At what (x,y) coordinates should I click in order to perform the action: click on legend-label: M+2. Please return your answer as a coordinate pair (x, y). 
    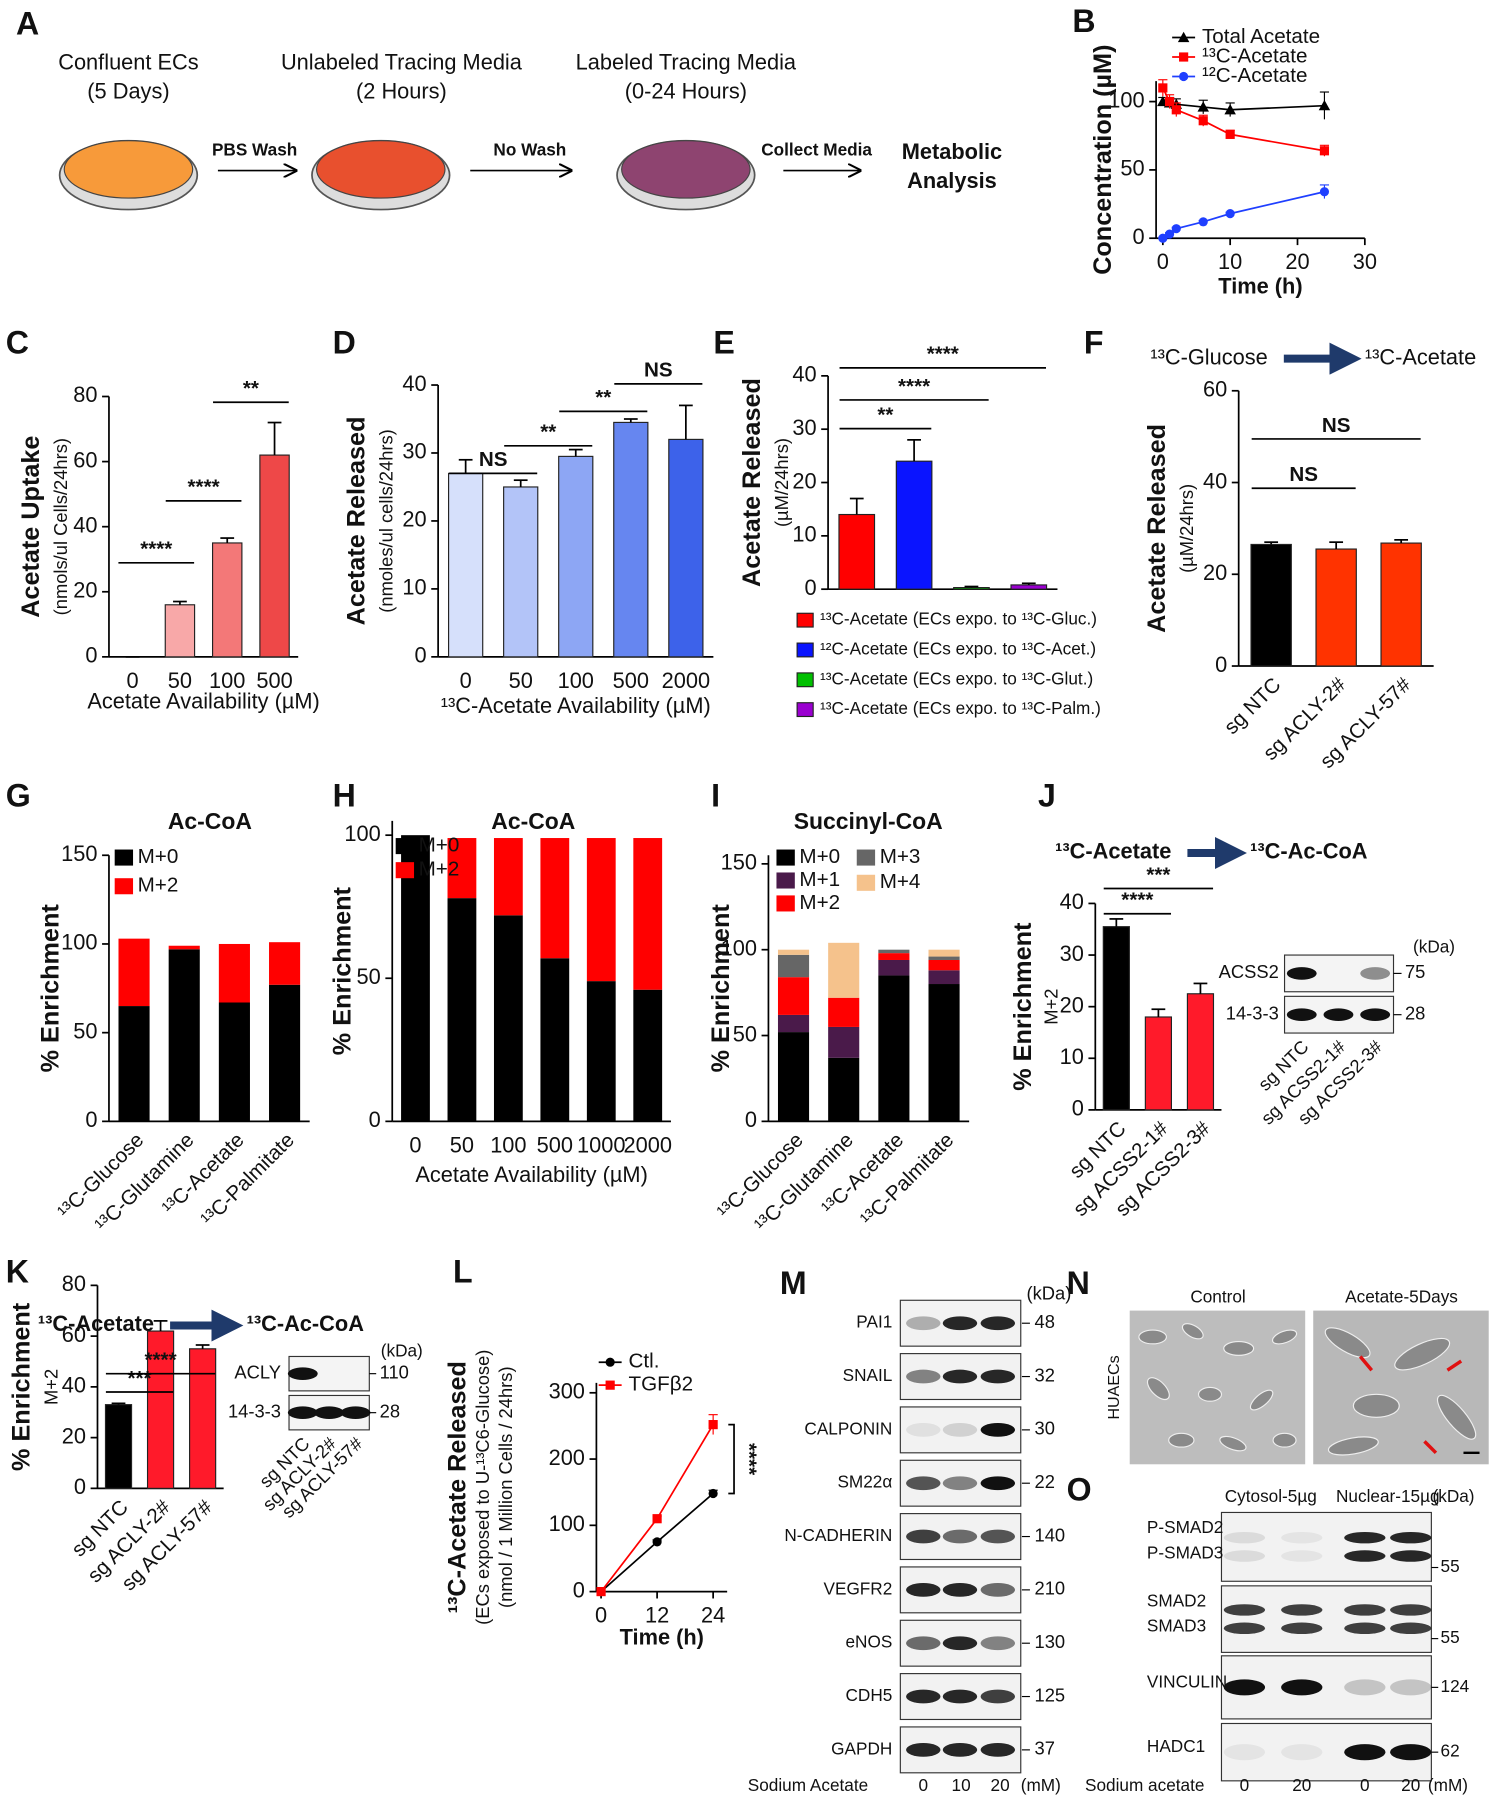
    Looking at the image, I should click on (819, 902).